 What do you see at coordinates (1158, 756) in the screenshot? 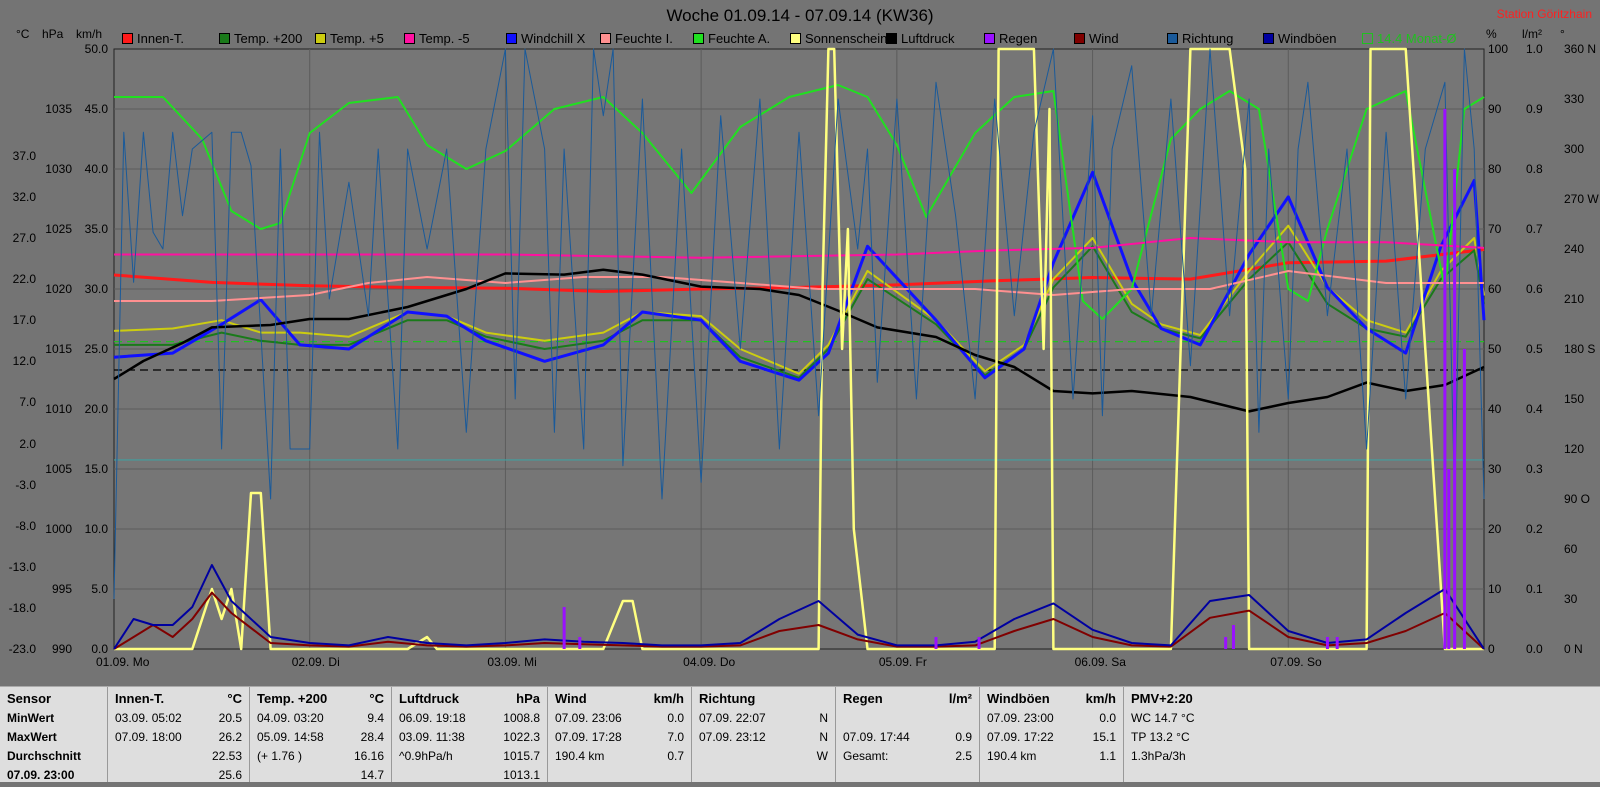
I see `stats-cell: 1.3hPa/3h` at bounding box center [1158, 756].